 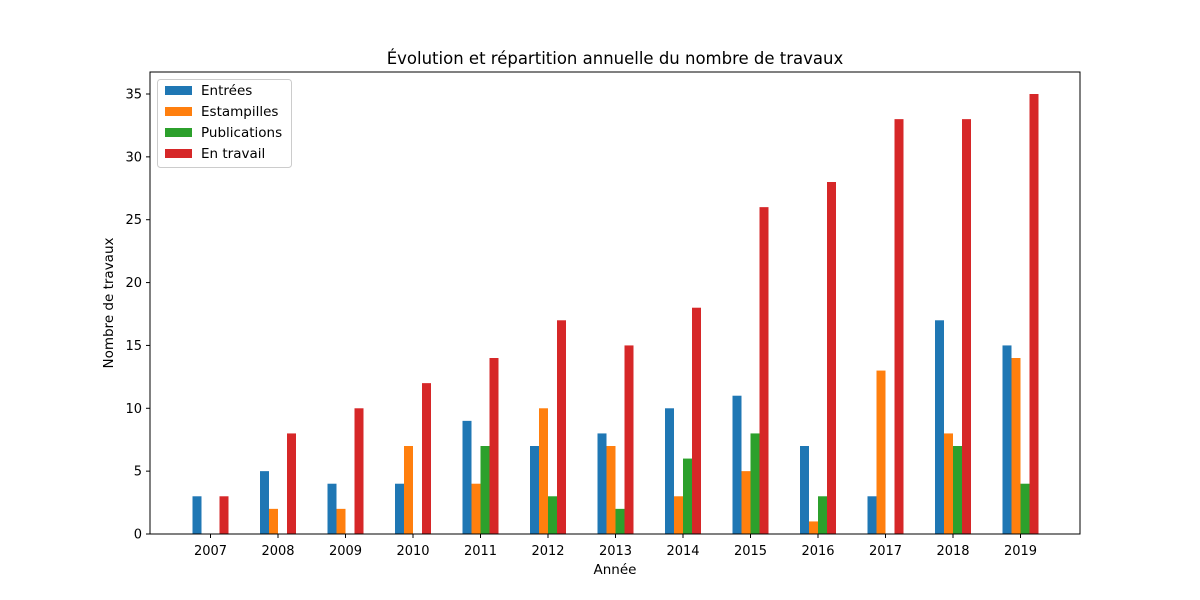 What do you see at coordinates (133, 283) in the screenshot?
I see `y-tick-label: 20` at bounding box center [133, 283].